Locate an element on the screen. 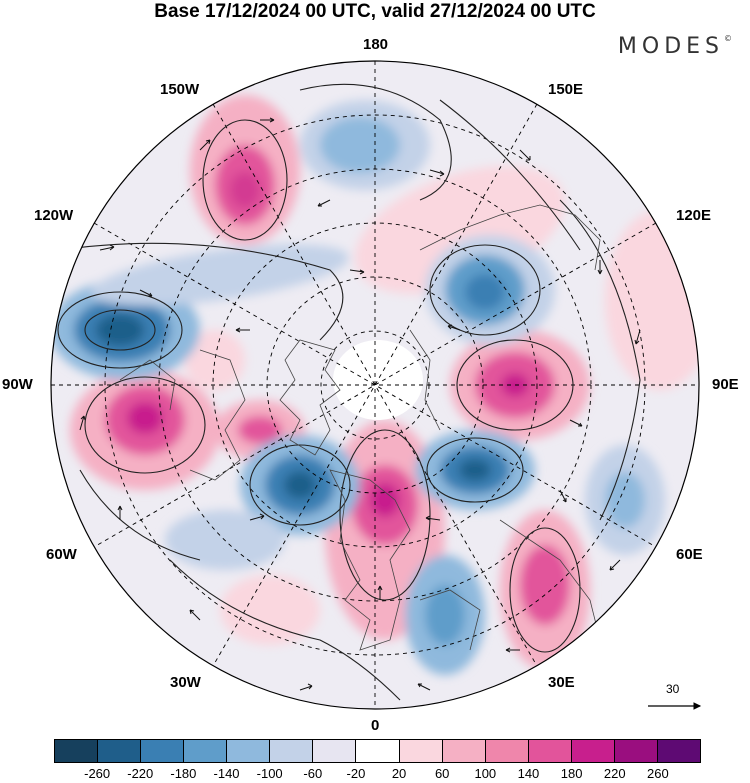 This screenshot has width=750, height=783. colorbar-tick-label: 260 is located at coordinates (658, 773).